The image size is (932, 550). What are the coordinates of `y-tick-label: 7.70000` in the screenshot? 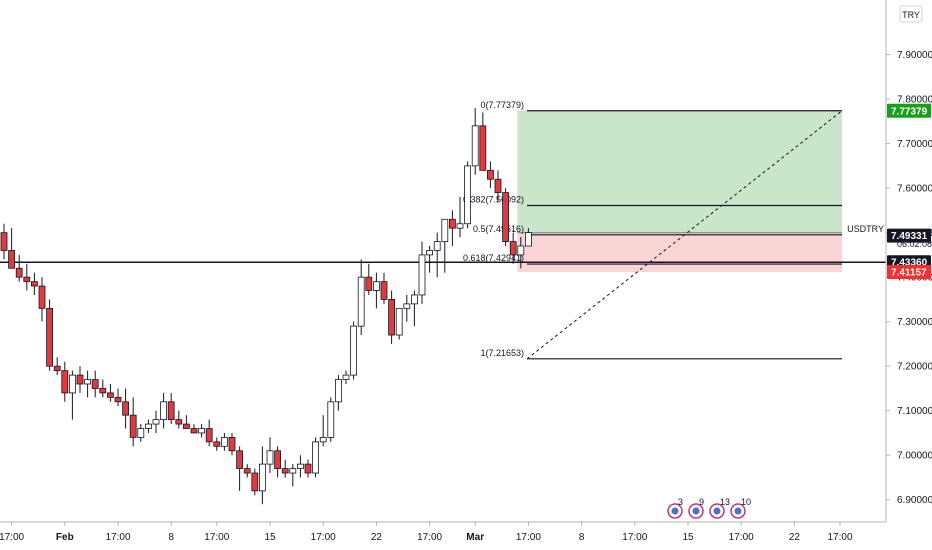 It's located at (914, 144).